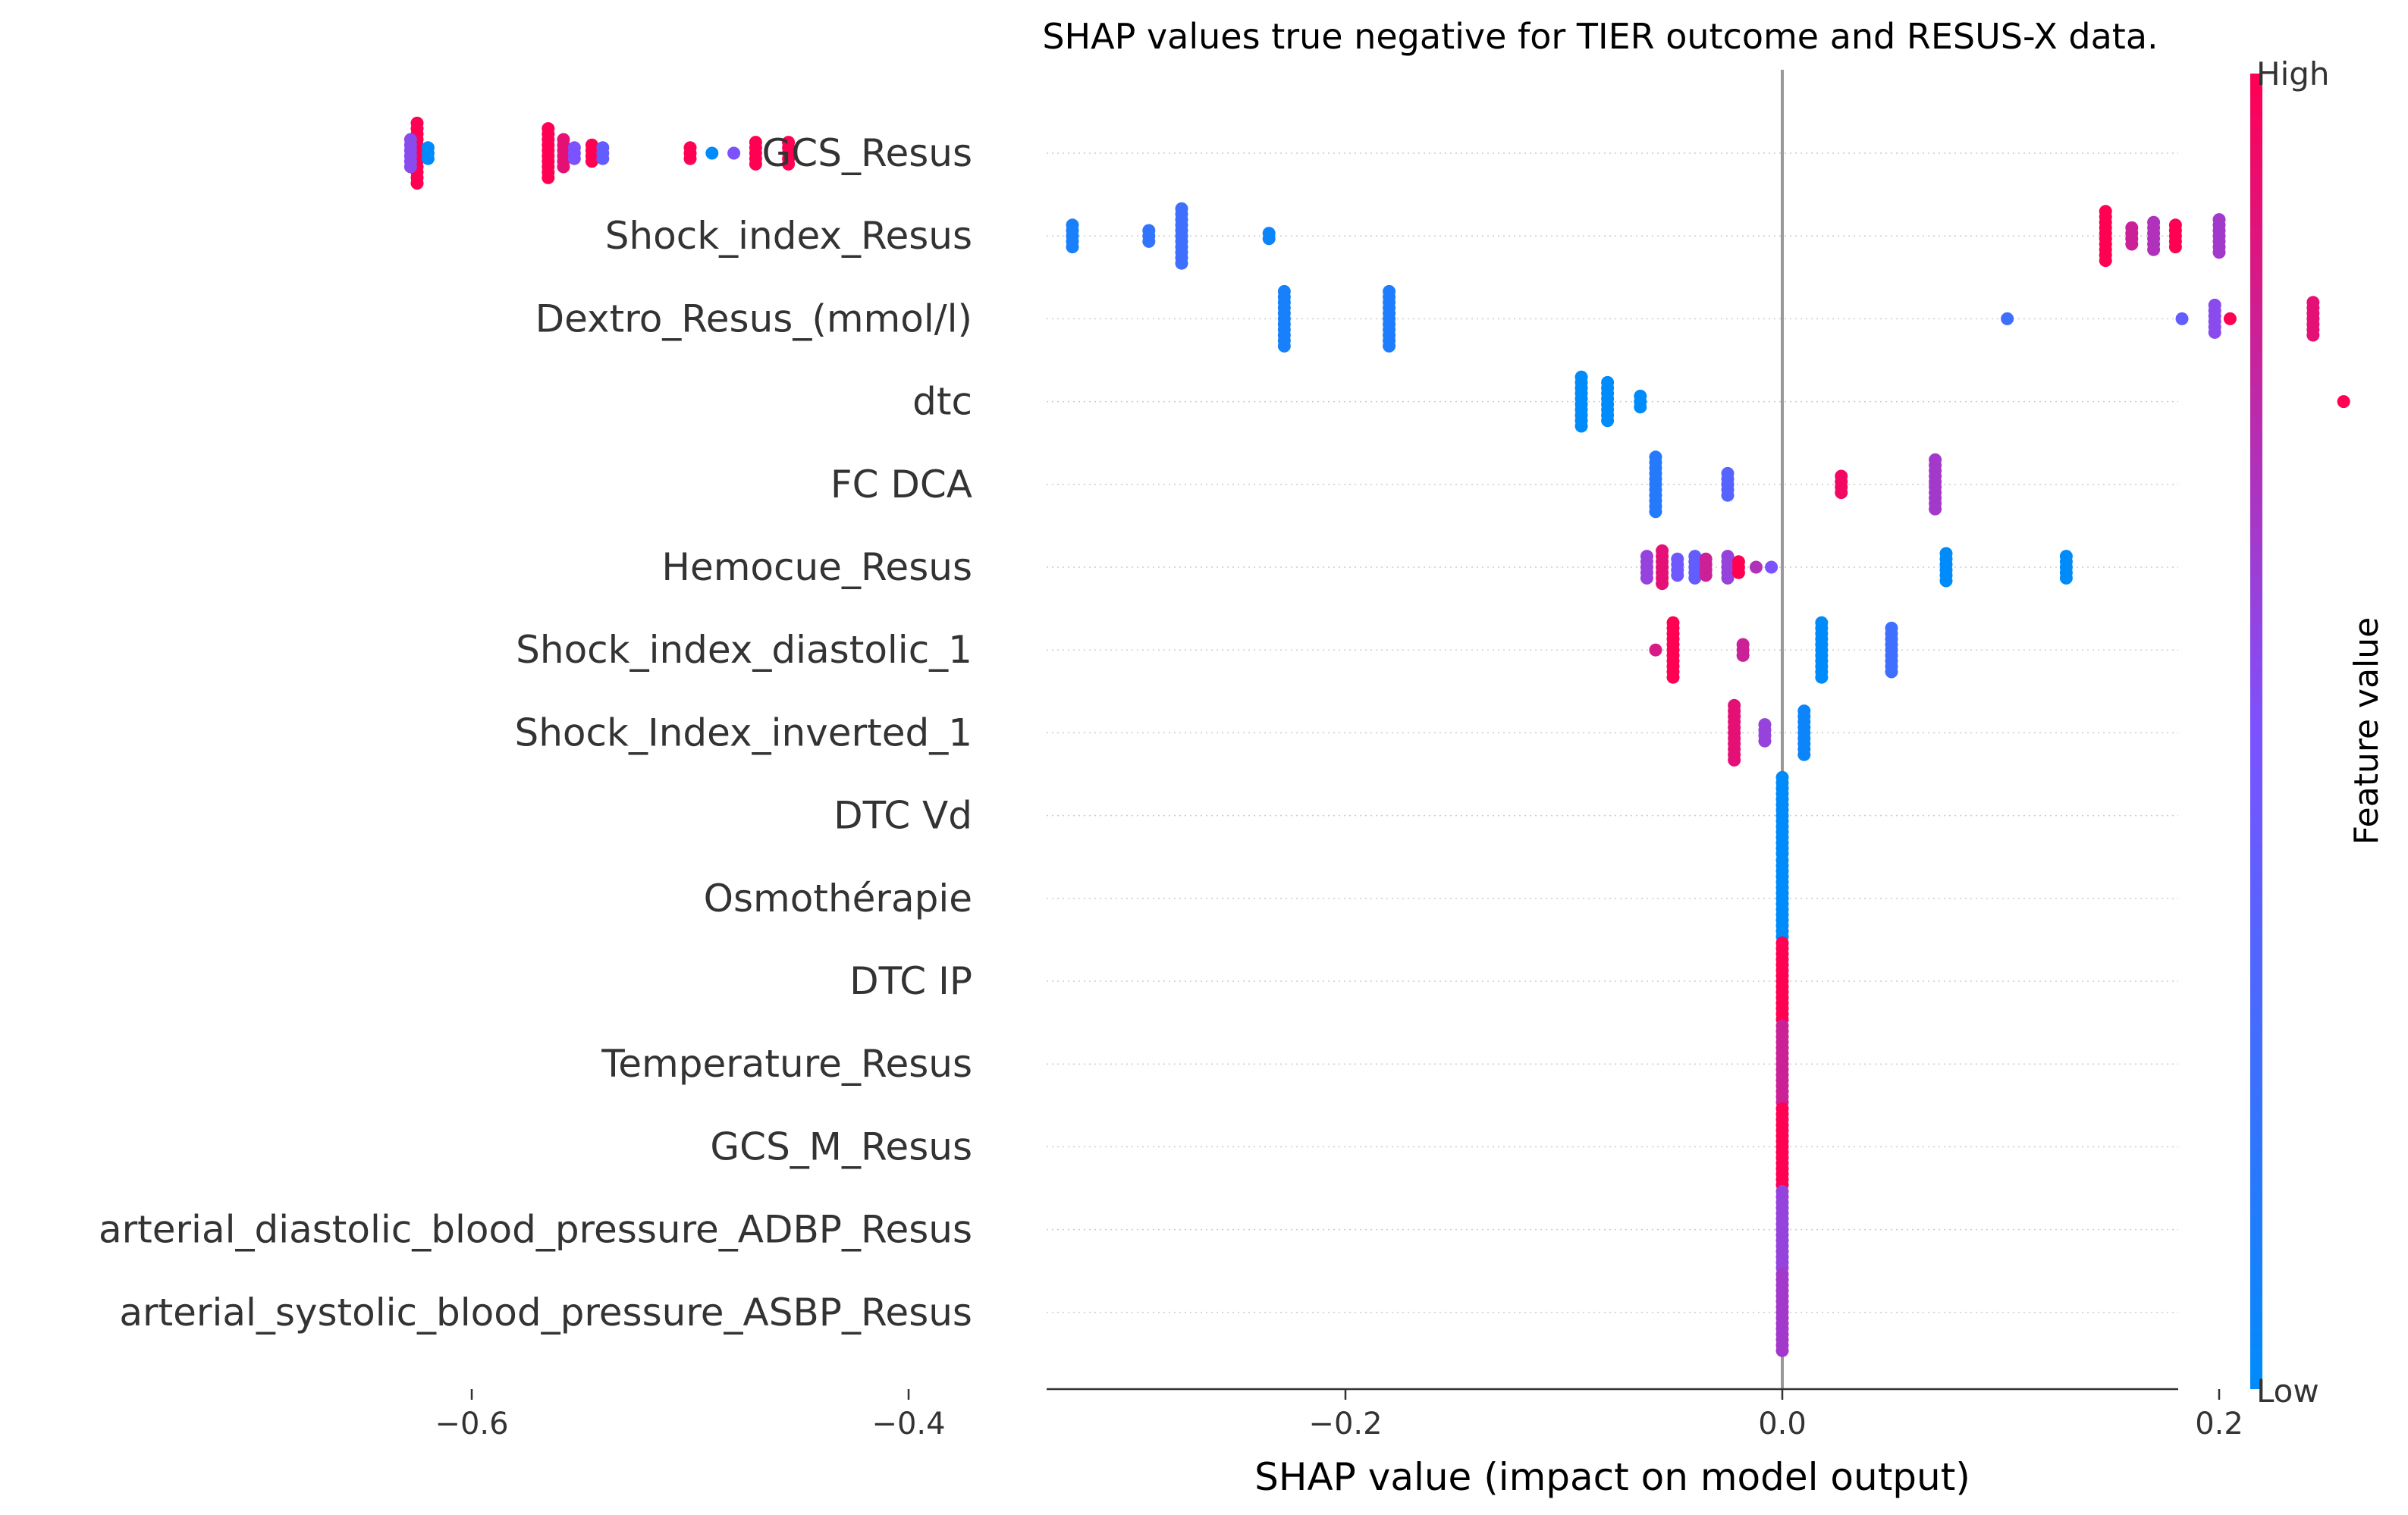 Image resolution: width=2408 pixels, height=1515 pixels. What do you see at coordinates (2287, 1391) in the screenshot?
I see `colorbar-low-label: Low` at bounding box center [2287, 1391].